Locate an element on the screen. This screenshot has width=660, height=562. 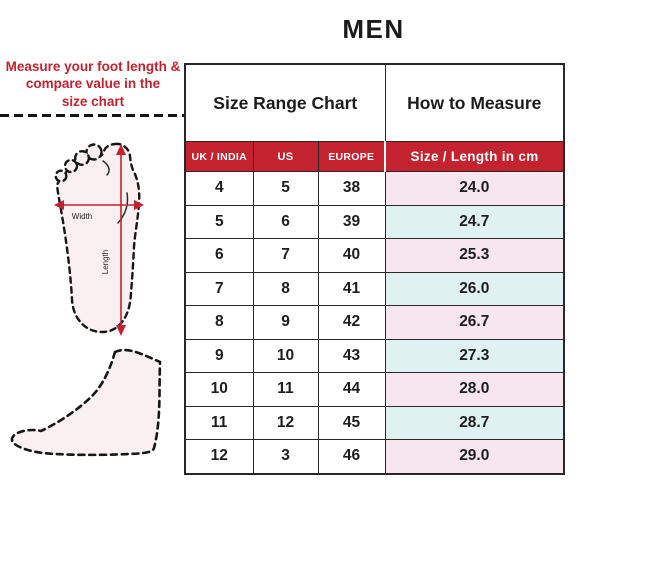
table-row: 11 12 45 28.7 is located at coordinates (374, 422).